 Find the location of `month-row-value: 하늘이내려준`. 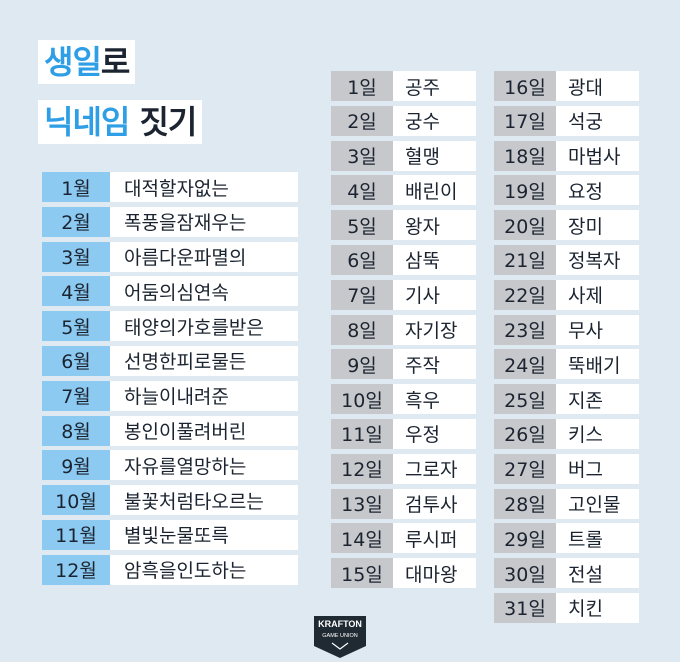

month-row-value: 하늘이내려준 is located at coordinates (204, 395).